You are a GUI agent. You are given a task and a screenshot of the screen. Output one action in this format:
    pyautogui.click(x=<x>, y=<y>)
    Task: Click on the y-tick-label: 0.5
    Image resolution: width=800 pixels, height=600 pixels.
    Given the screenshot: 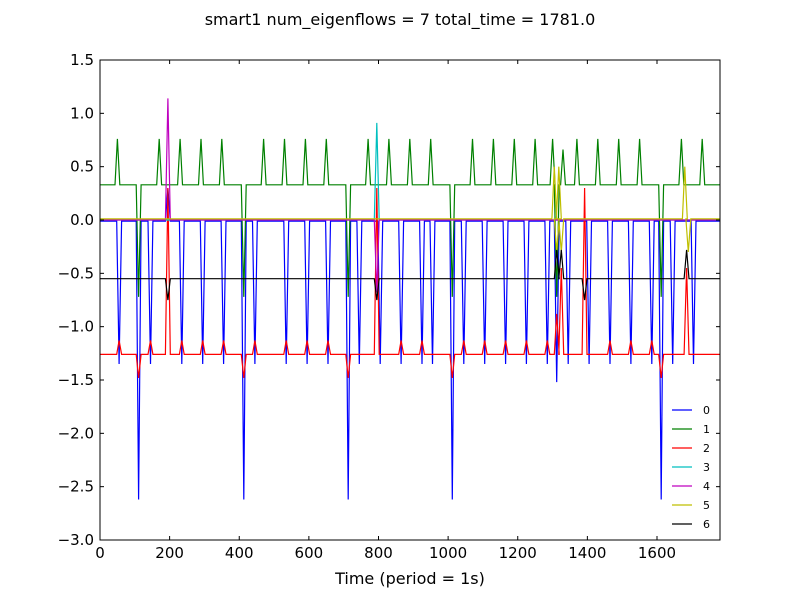 What is the action you would take?
    pyautogui.click(x=82, y=167)
    